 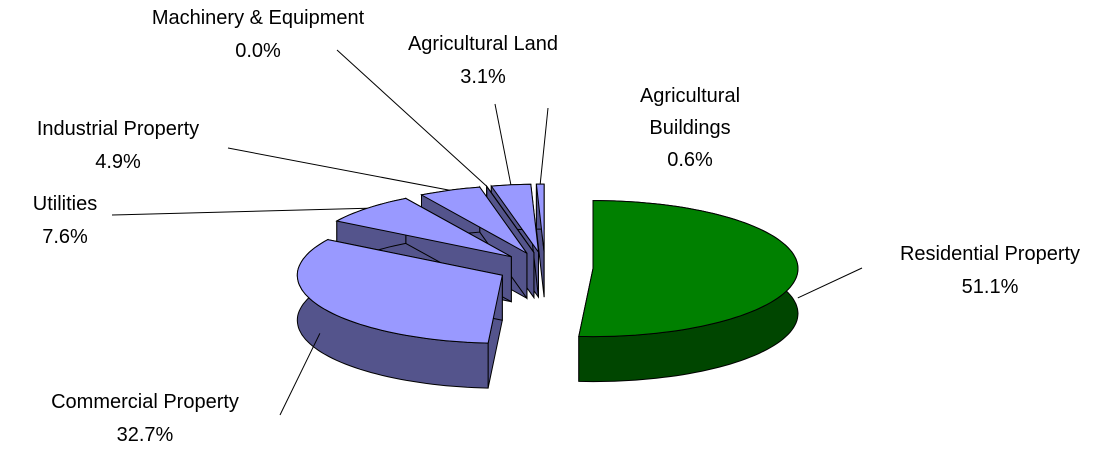 I want to click on category-label: Residential Property, so click(x=990, y=254).